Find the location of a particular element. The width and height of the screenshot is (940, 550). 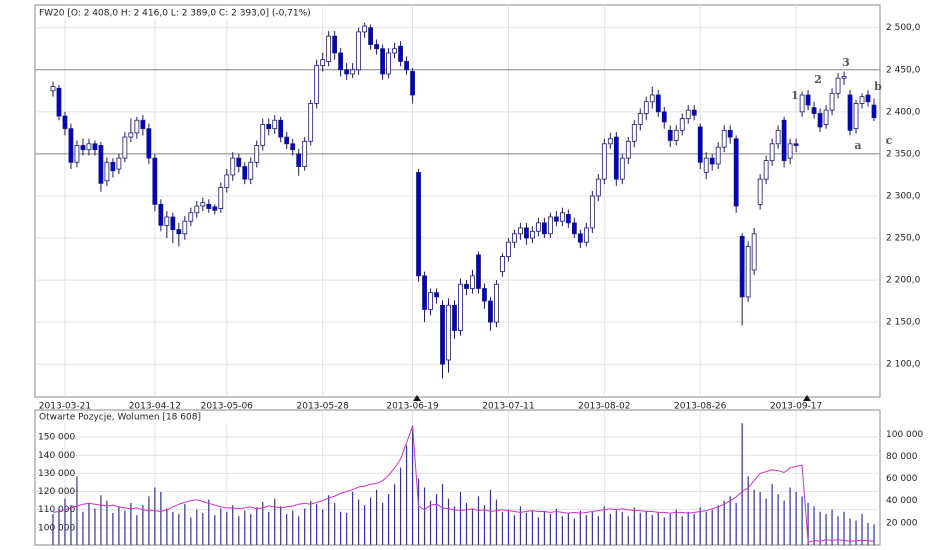

y2-tick-label: 100 000 is located at coordinates (904, 435).